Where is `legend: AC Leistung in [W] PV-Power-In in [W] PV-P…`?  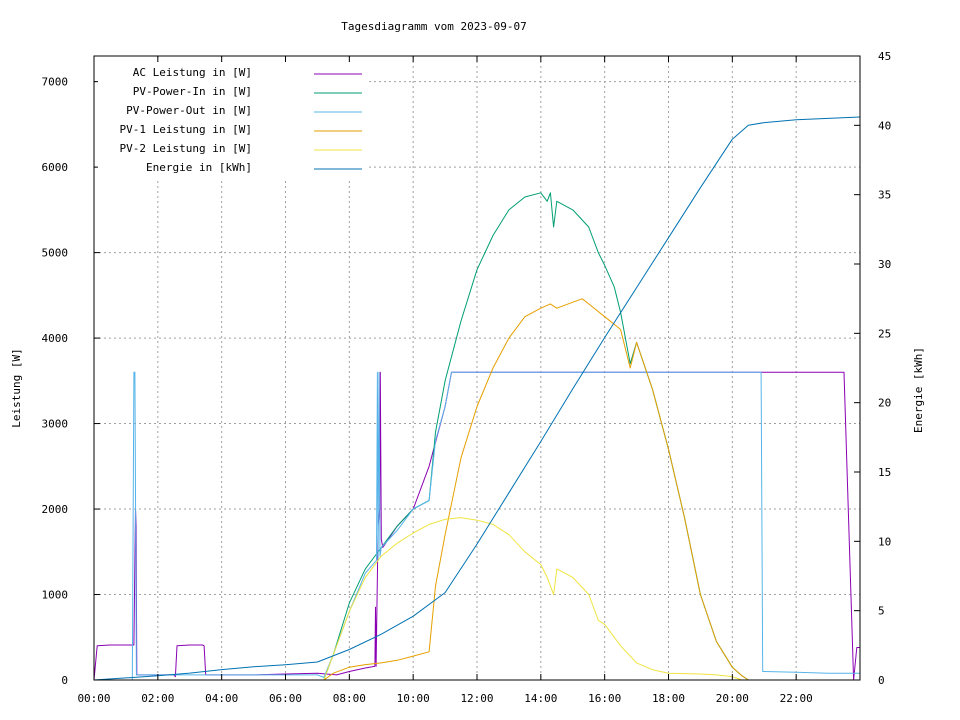
legend: AC Leistung in [W] PV-Power-In in [W] PV-P… is located at coordinates (233, 120).